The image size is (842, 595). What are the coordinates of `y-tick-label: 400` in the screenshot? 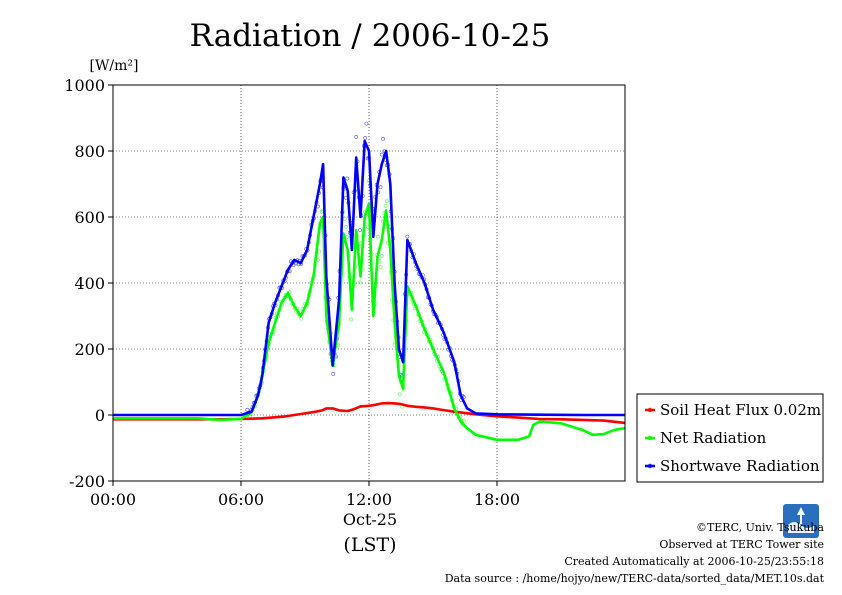 It's located at (89, 283).